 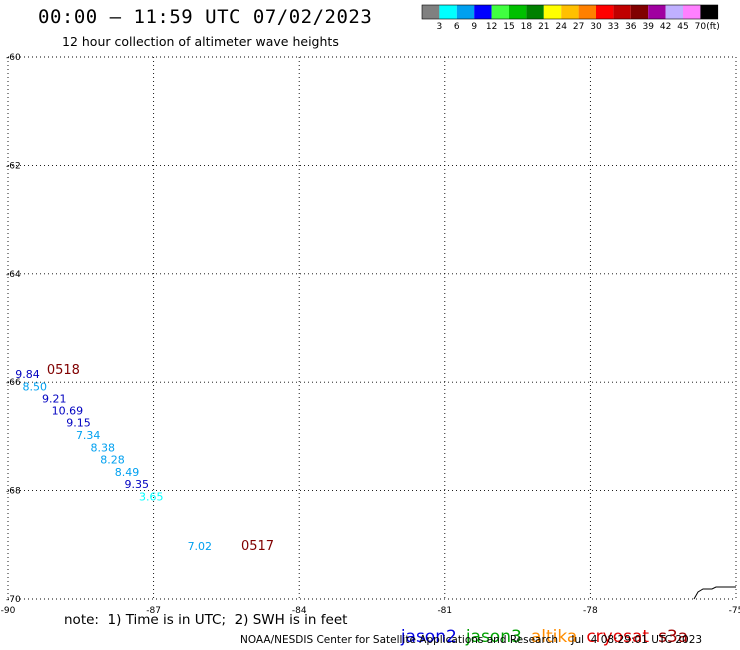 I want to click on wave-height-label: 8.28, so click(x=112, y=460).